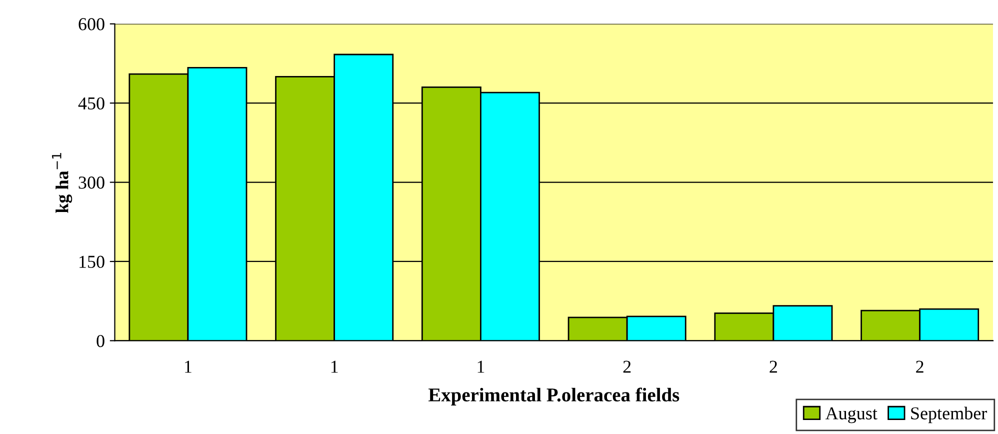  Describe the element at coordinates (91, 24) in the screenshot. I see `y-tick-label: 600` at that location.